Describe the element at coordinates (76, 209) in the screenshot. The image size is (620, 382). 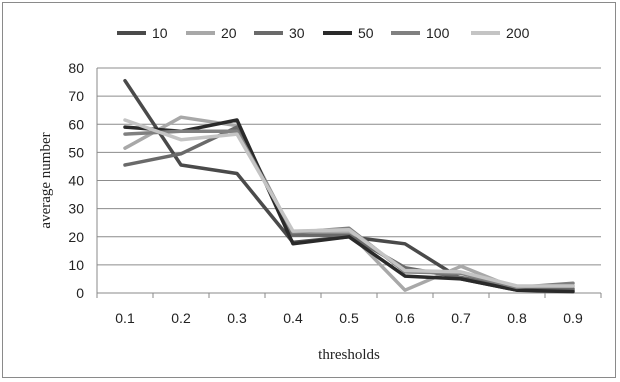
I see `y-tick-label-30: 30` at that location.